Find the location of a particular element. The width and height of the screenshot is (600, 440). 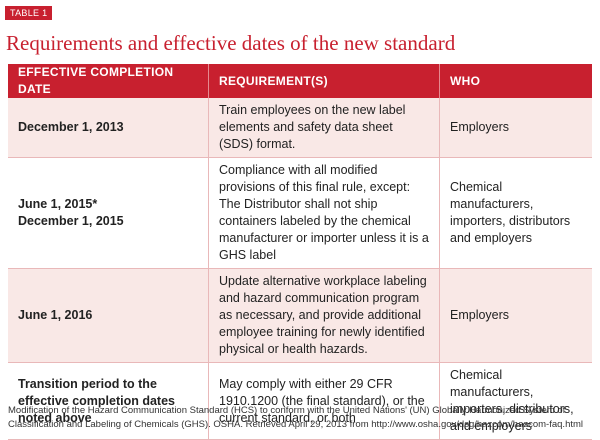

column-header: WHO is located at coordinates (515, 81).